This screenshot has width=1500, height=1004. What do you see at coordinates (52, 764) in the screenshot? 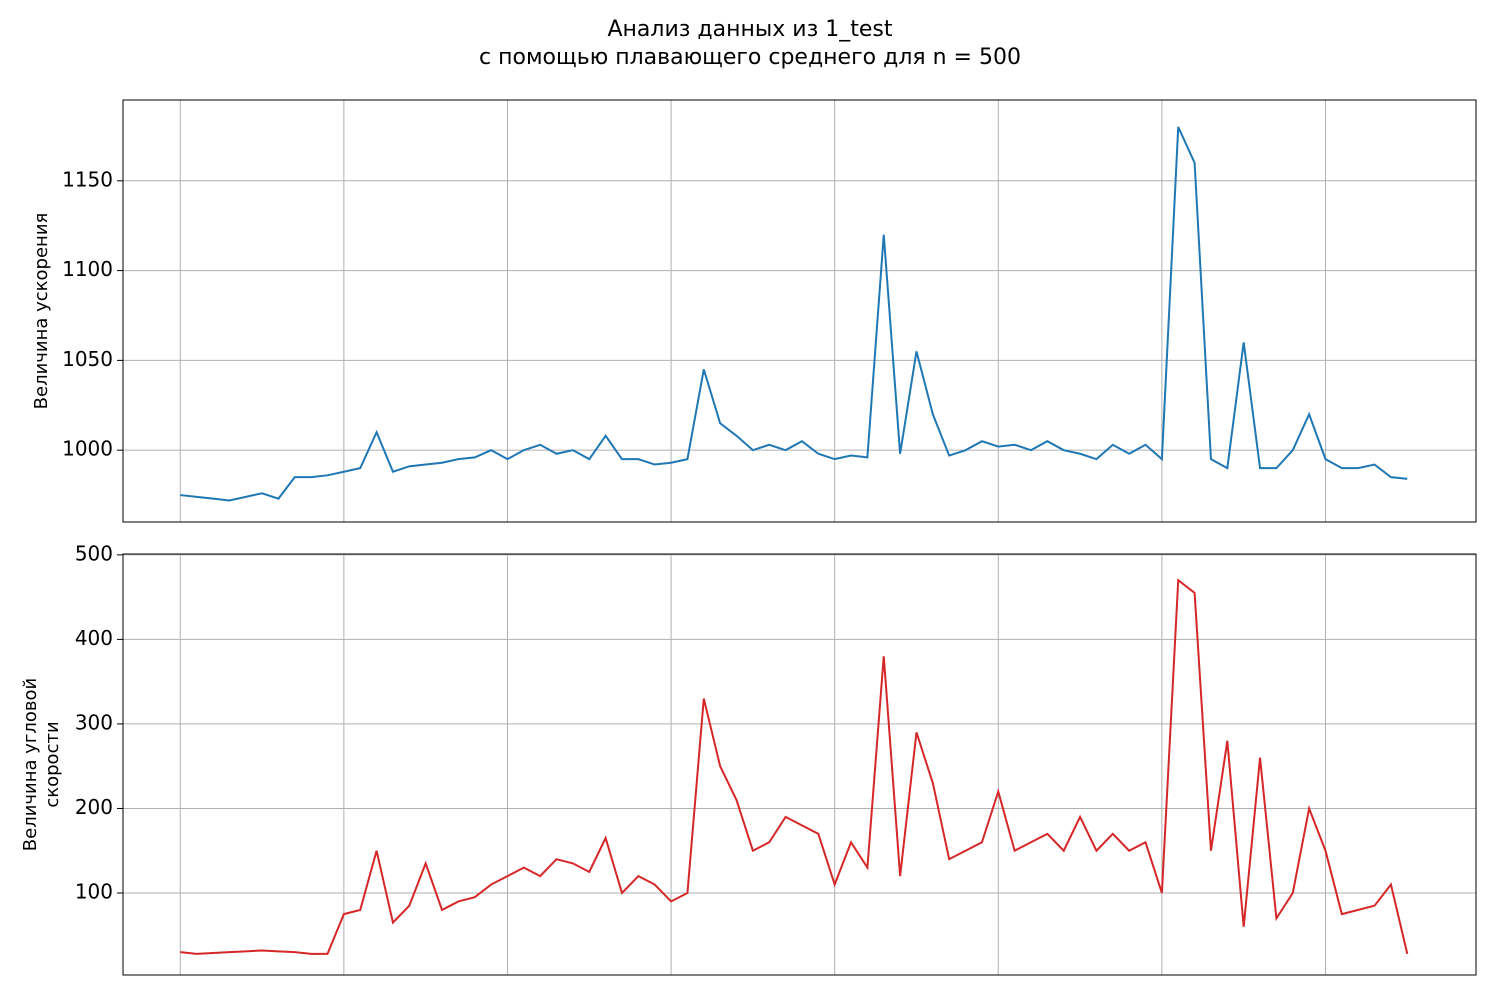
I see `y-axis-label: скорости` at bounding box center [52, 764].